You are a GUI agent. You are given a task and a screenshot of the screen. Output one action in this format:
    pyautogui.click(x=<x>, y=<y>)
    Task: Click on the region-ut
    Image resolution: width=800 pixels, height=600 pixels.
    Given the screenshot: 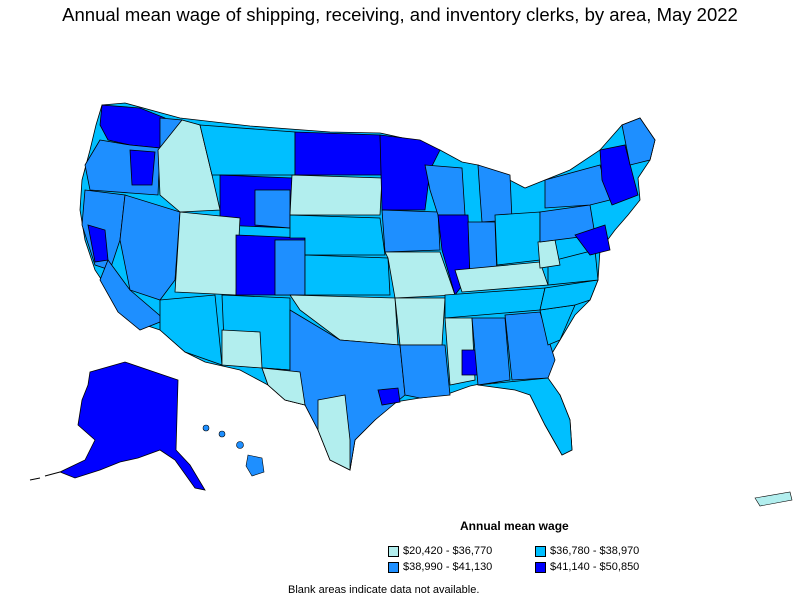 What is the action you would take?
    pyautogui.click(x=207, y=253)
    